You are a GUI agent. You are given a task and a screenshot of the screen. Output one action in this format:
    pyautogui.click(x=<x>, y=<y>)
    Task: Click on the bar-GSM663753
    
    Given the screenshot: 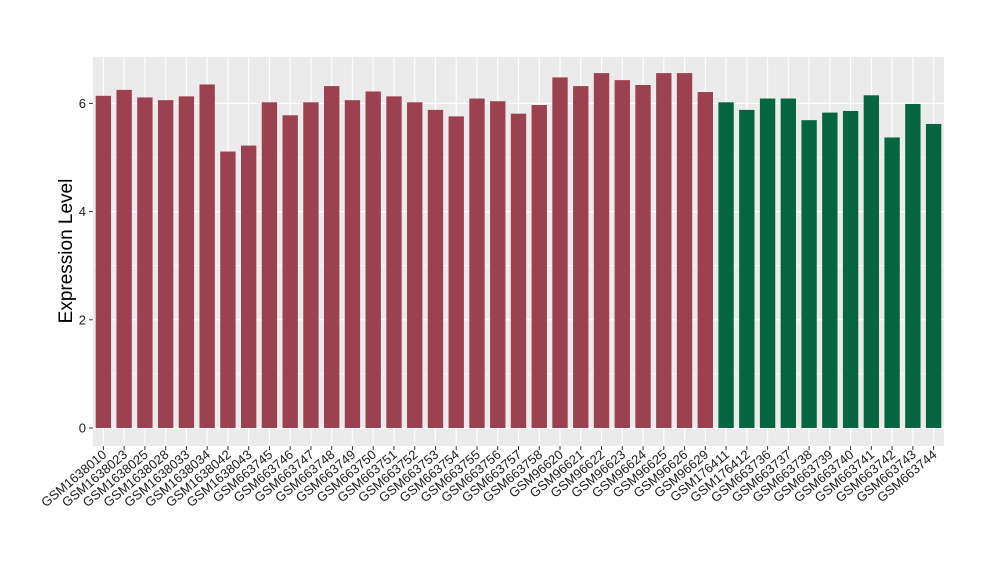 What is the action you would take?
    pyautogui.click(x=435, y=268)
    